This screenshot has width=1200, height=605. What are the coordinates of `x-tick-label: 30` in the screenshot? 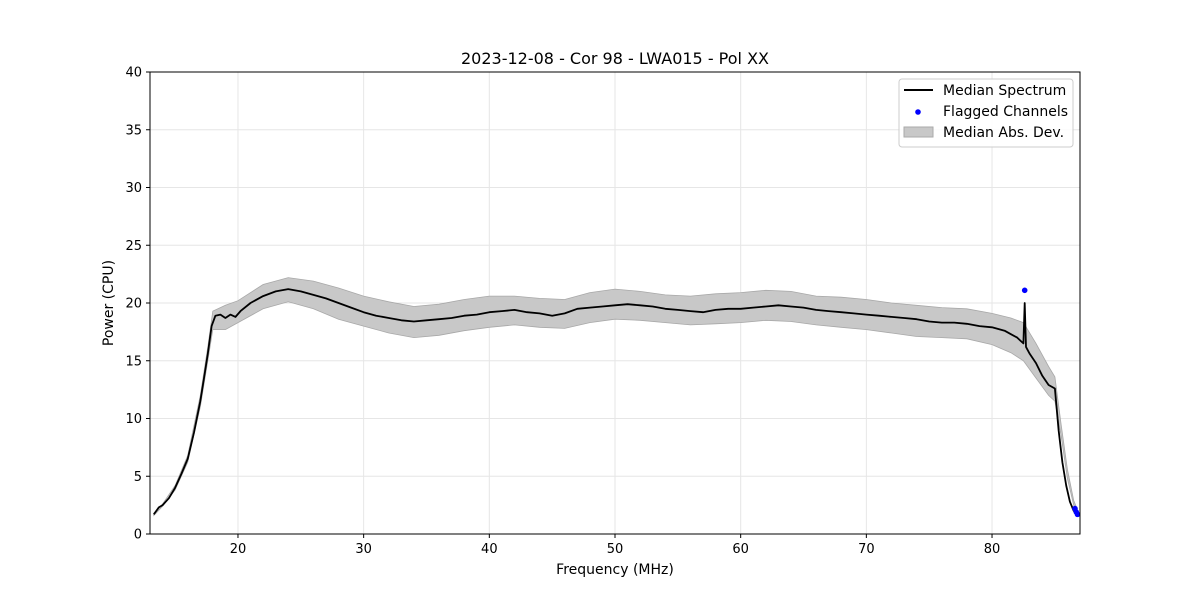 It's located at (363, 549).